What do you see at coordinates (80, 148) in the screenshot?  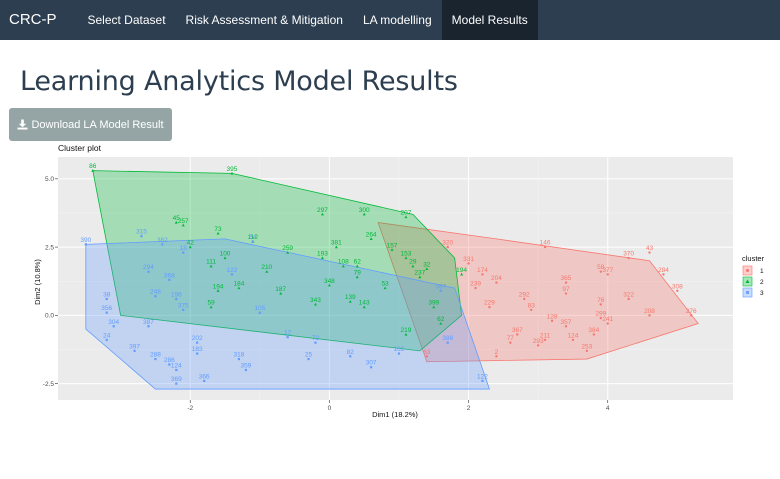 I see `chart-title: Cluster plot` at bounding box center [80, 148].